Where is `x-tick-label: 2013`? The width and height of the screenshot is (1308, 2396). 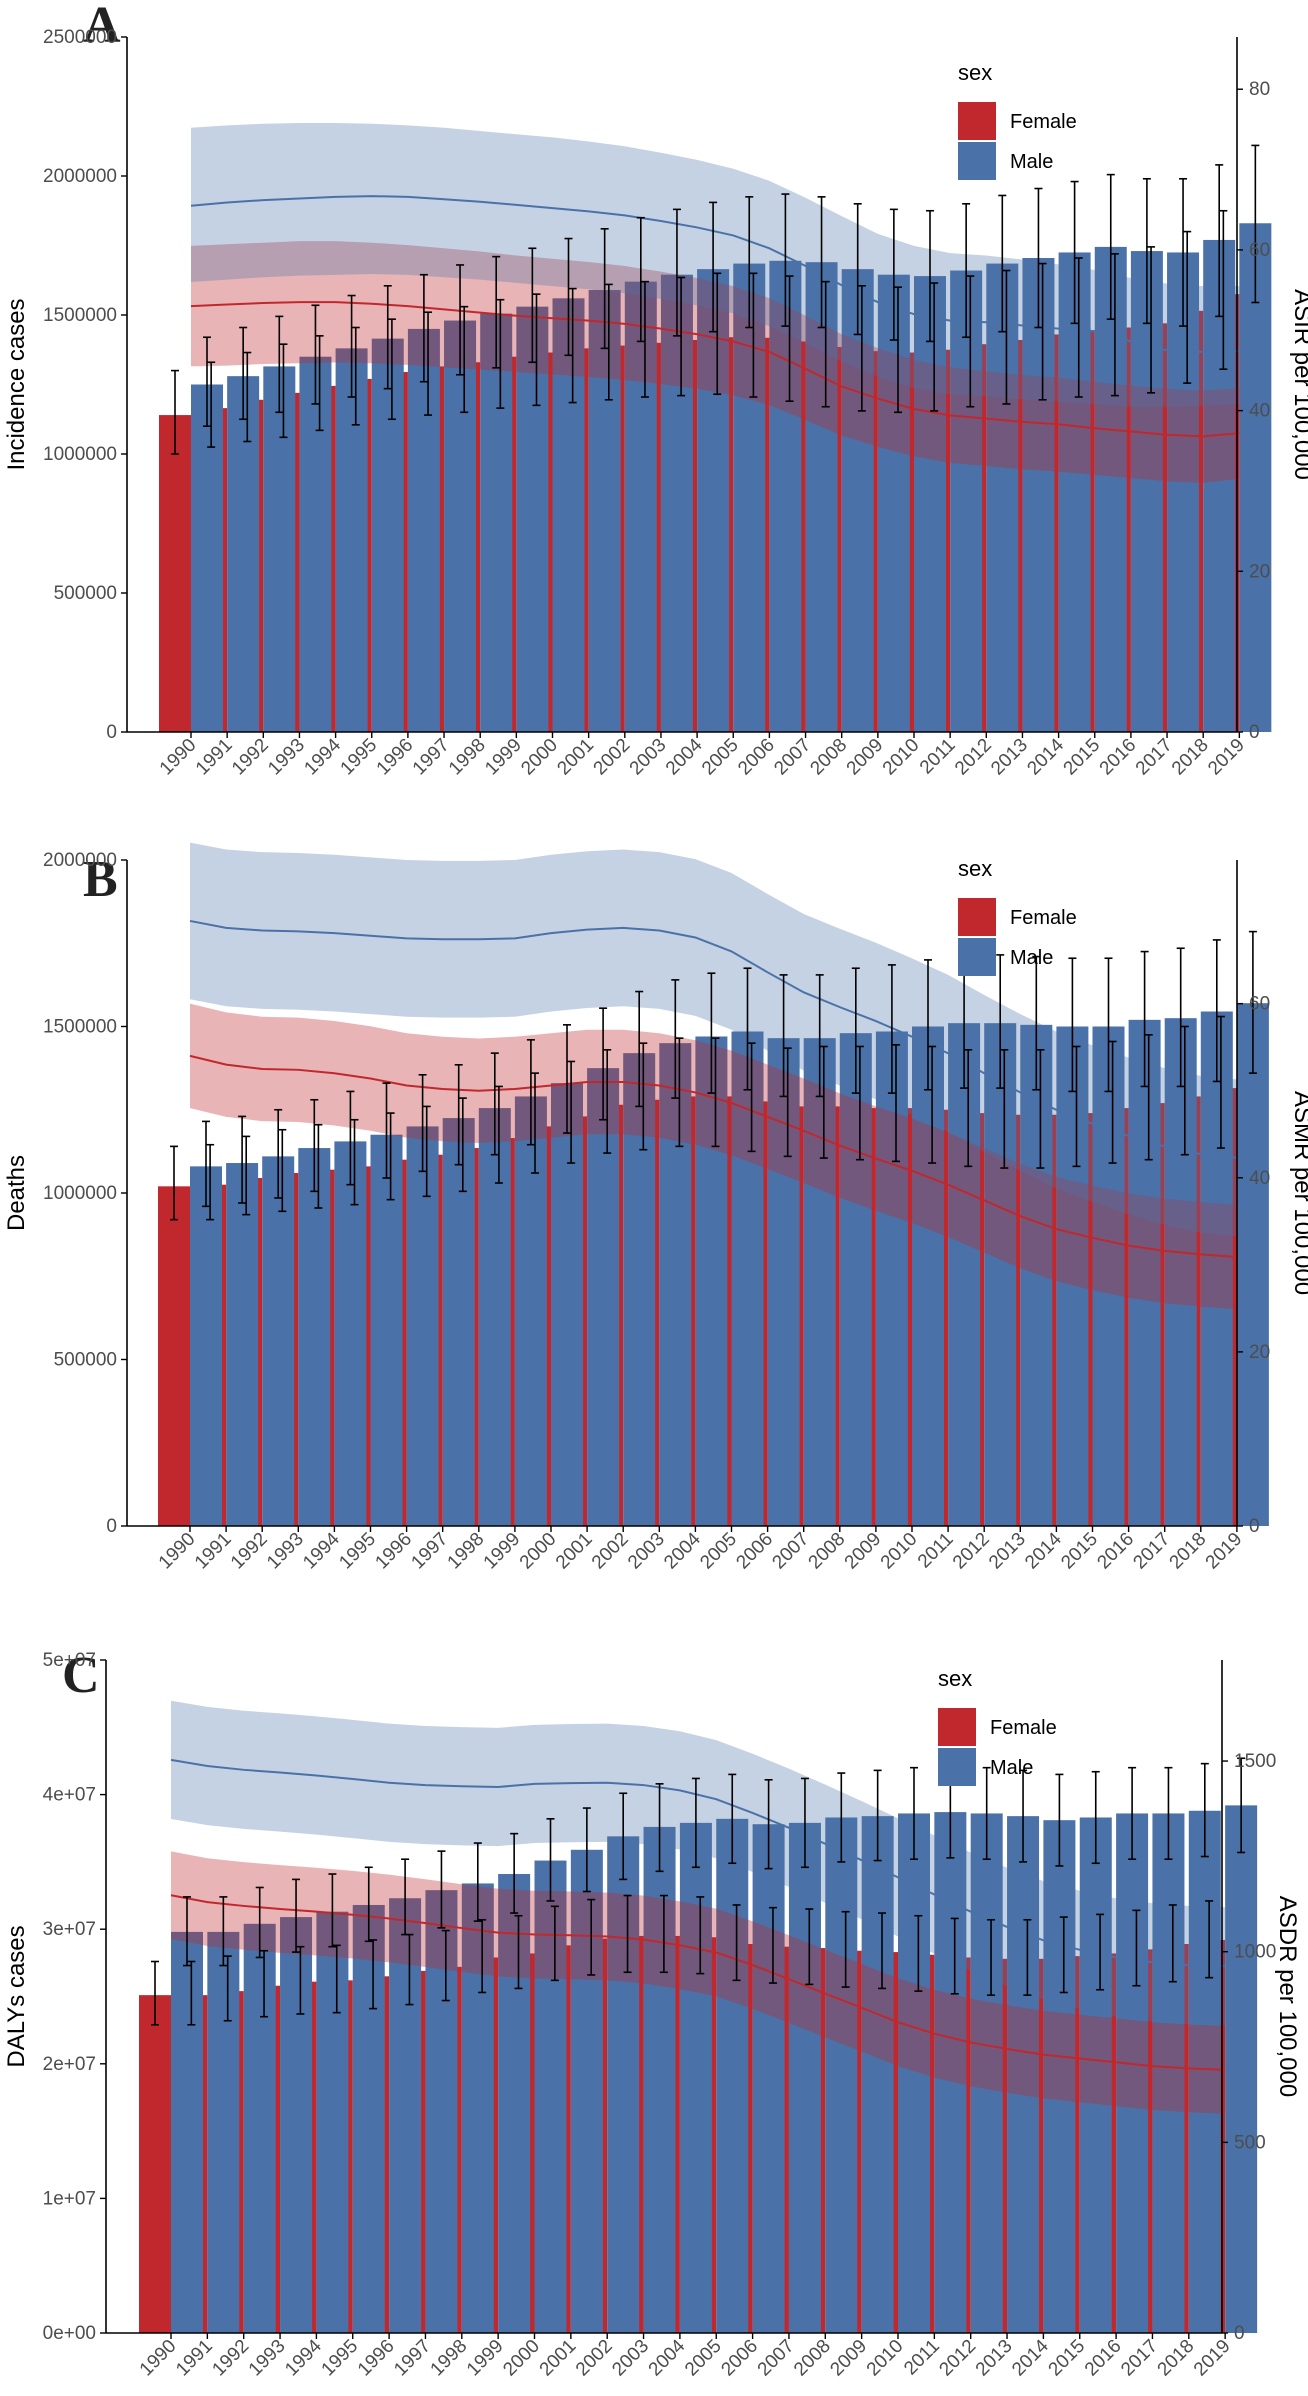
x-tick-label: 2013 is located at coordinates (1009, 757).